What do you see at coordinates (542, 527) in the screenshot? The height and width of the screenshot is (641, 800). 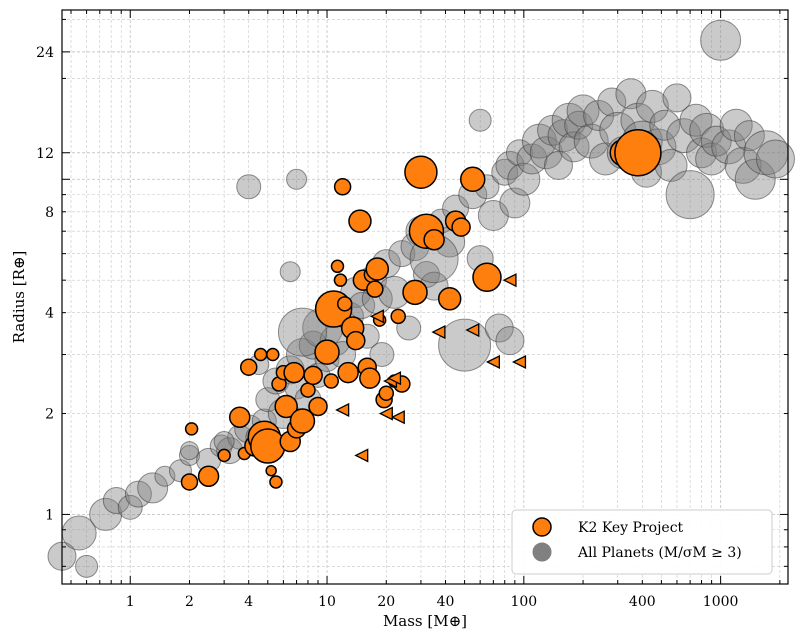 I see `legend-k2-marker` at bounding box center [542, 527].